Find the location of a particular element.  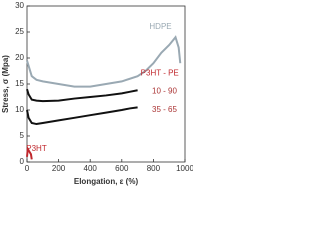

series-label: 35 - 65 is located at coordinates (164, 109).